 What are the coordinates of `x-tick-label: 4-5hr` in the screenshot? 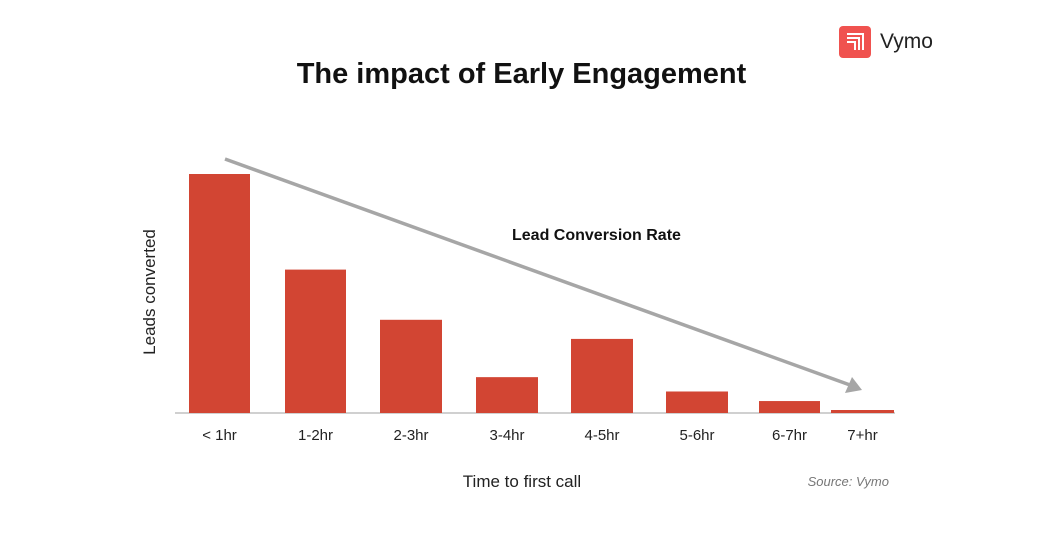 It's located at (601, 435).